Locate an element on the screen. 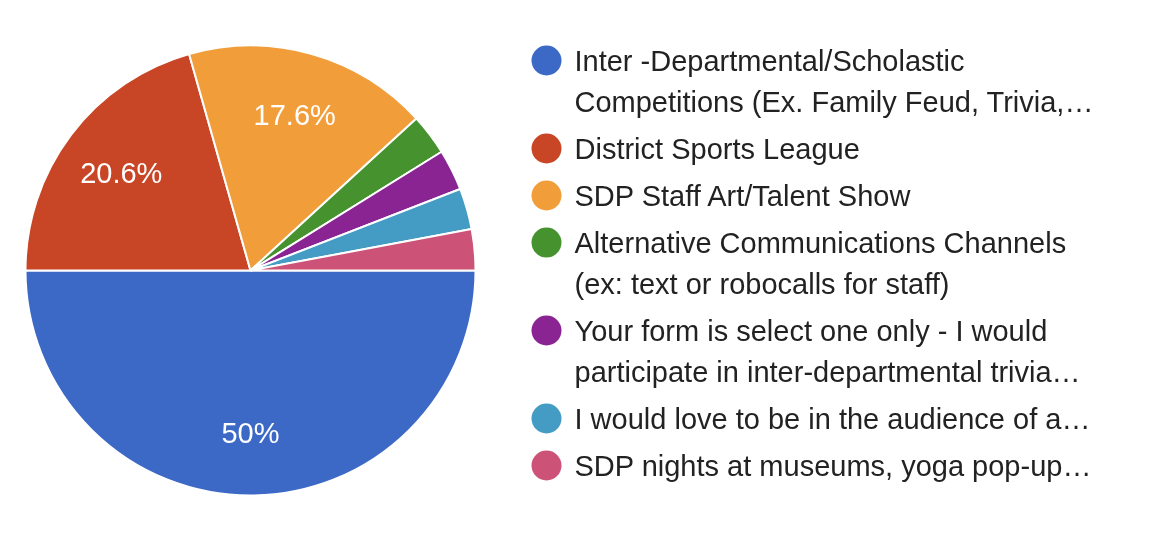 This screenshot has width=1170, height=550. data-label: 50% is located at coordinates (250, 432).